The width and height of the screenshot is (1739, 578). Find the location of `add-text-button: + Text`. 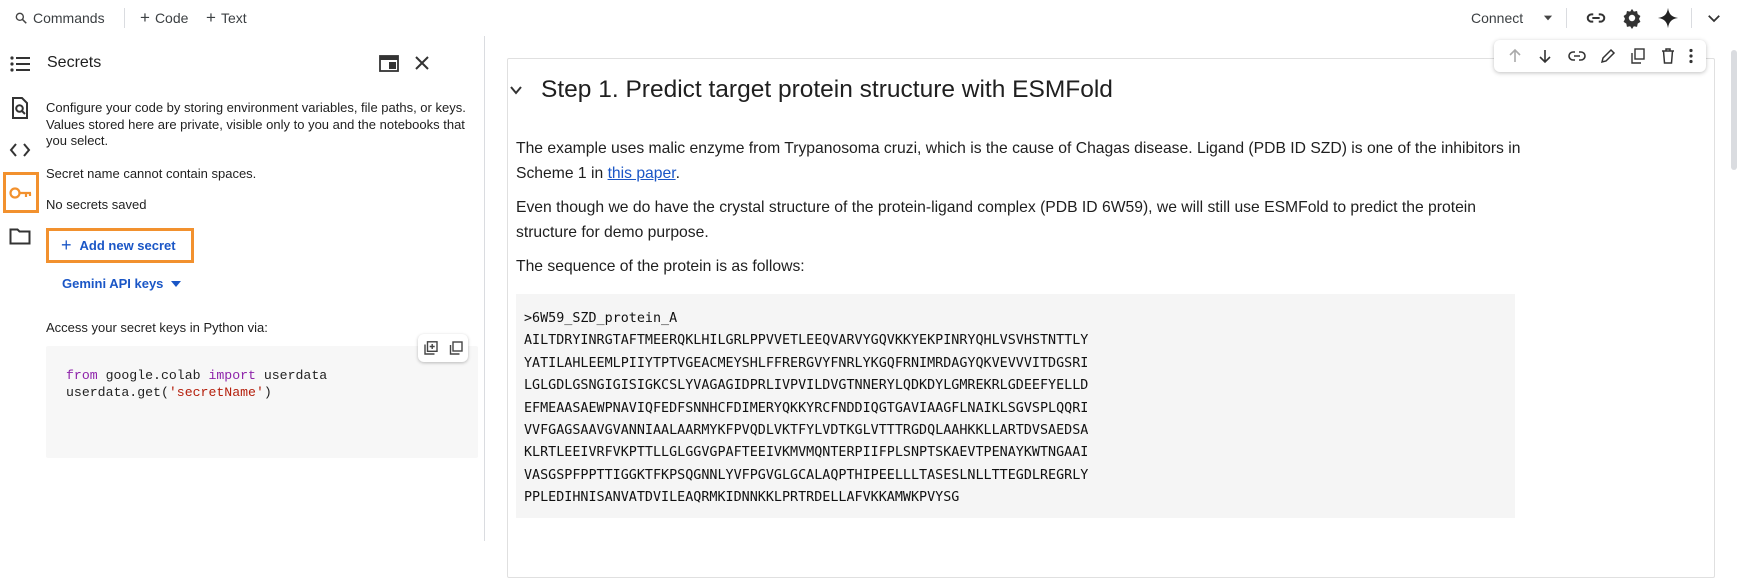

add-text-button: + Text is located at coordinates (226, 18).